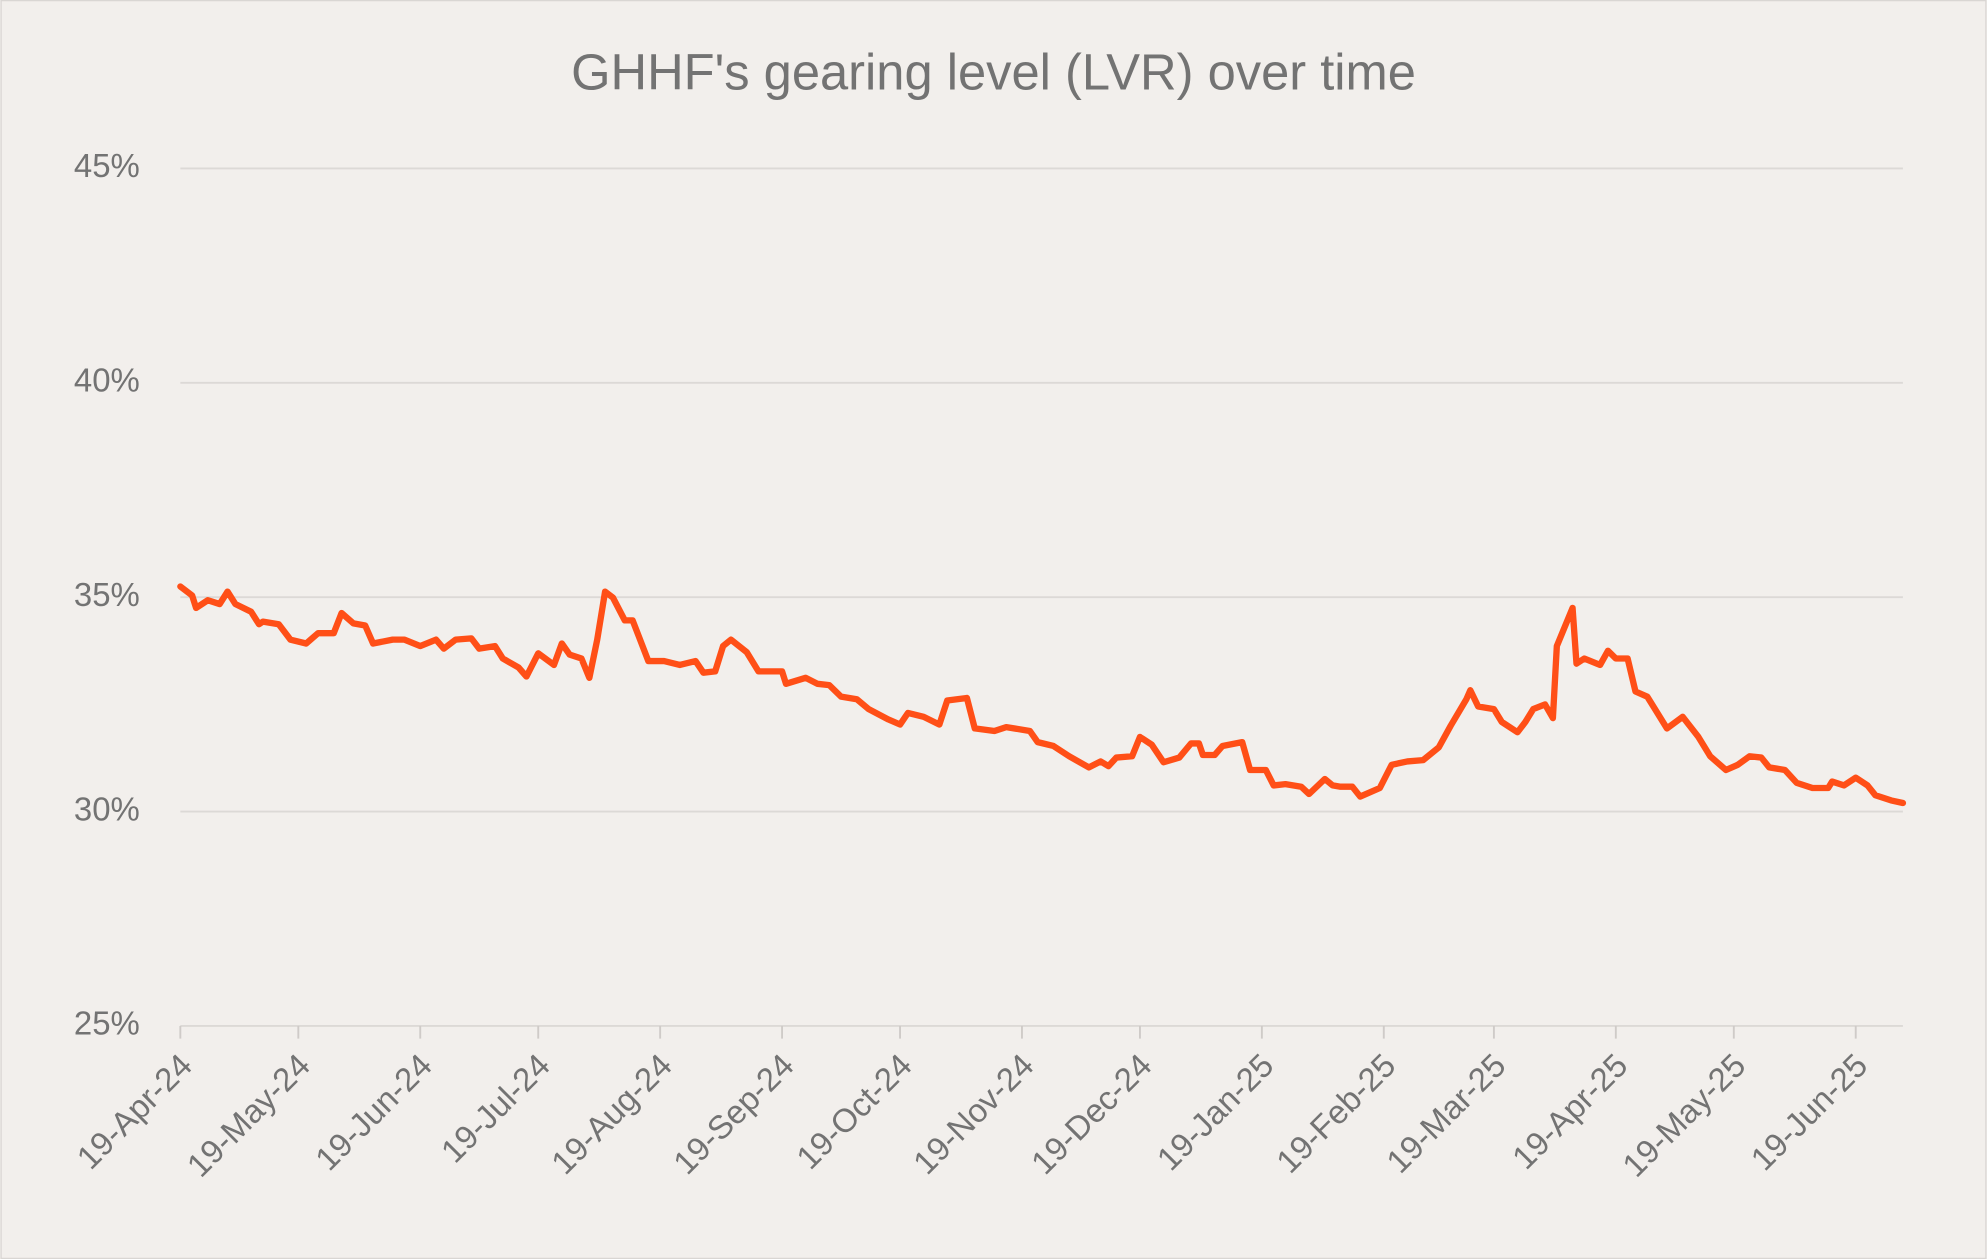 This screenshot has height=1259, width=1987. Describe the element at coordinates (107, 808) in the screenshot. I see `y-tick-label: 30%` at that location.